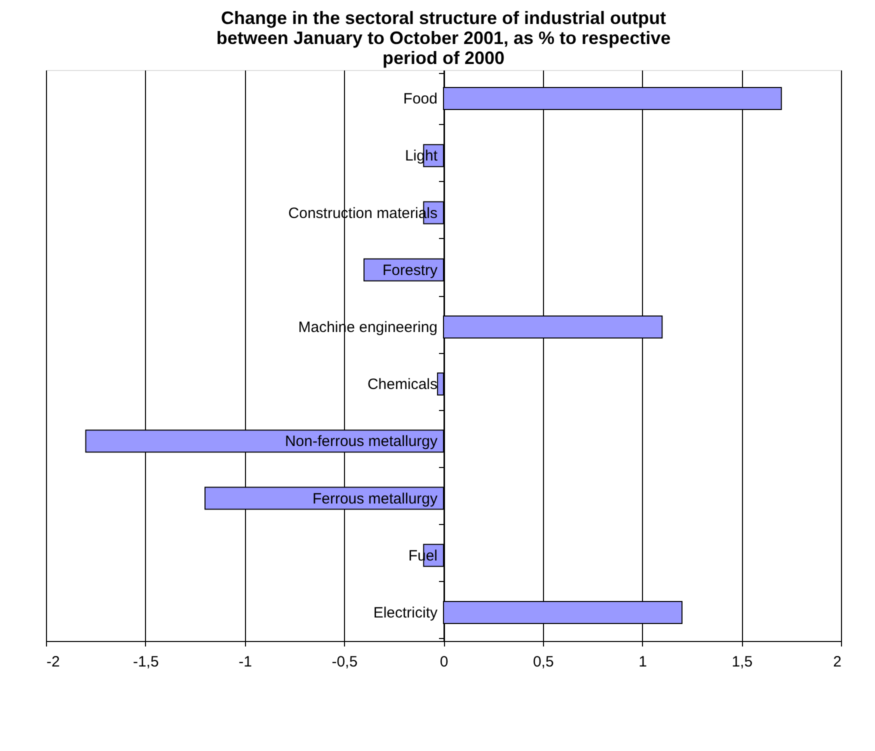 Image resolution: width=875 pixels, height=751 pixels. What do you see at coordinates (742, 662) in the screenshot?
I see `x-tick-label: 1,5` at bounding box center [742, 662].